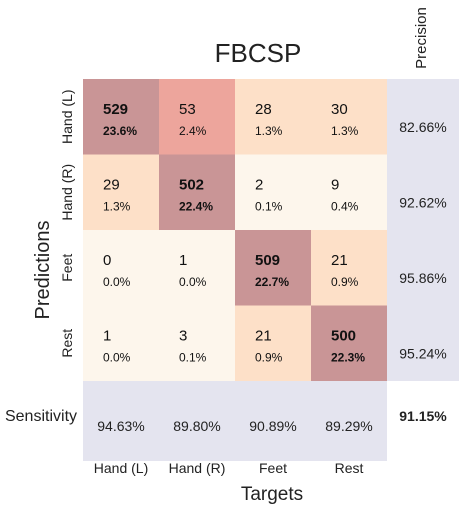  What do you see at coordinates (422, 278) in the screenshot?
I see `precision-value-2: 95.86%` at bounding box center [422, 278].